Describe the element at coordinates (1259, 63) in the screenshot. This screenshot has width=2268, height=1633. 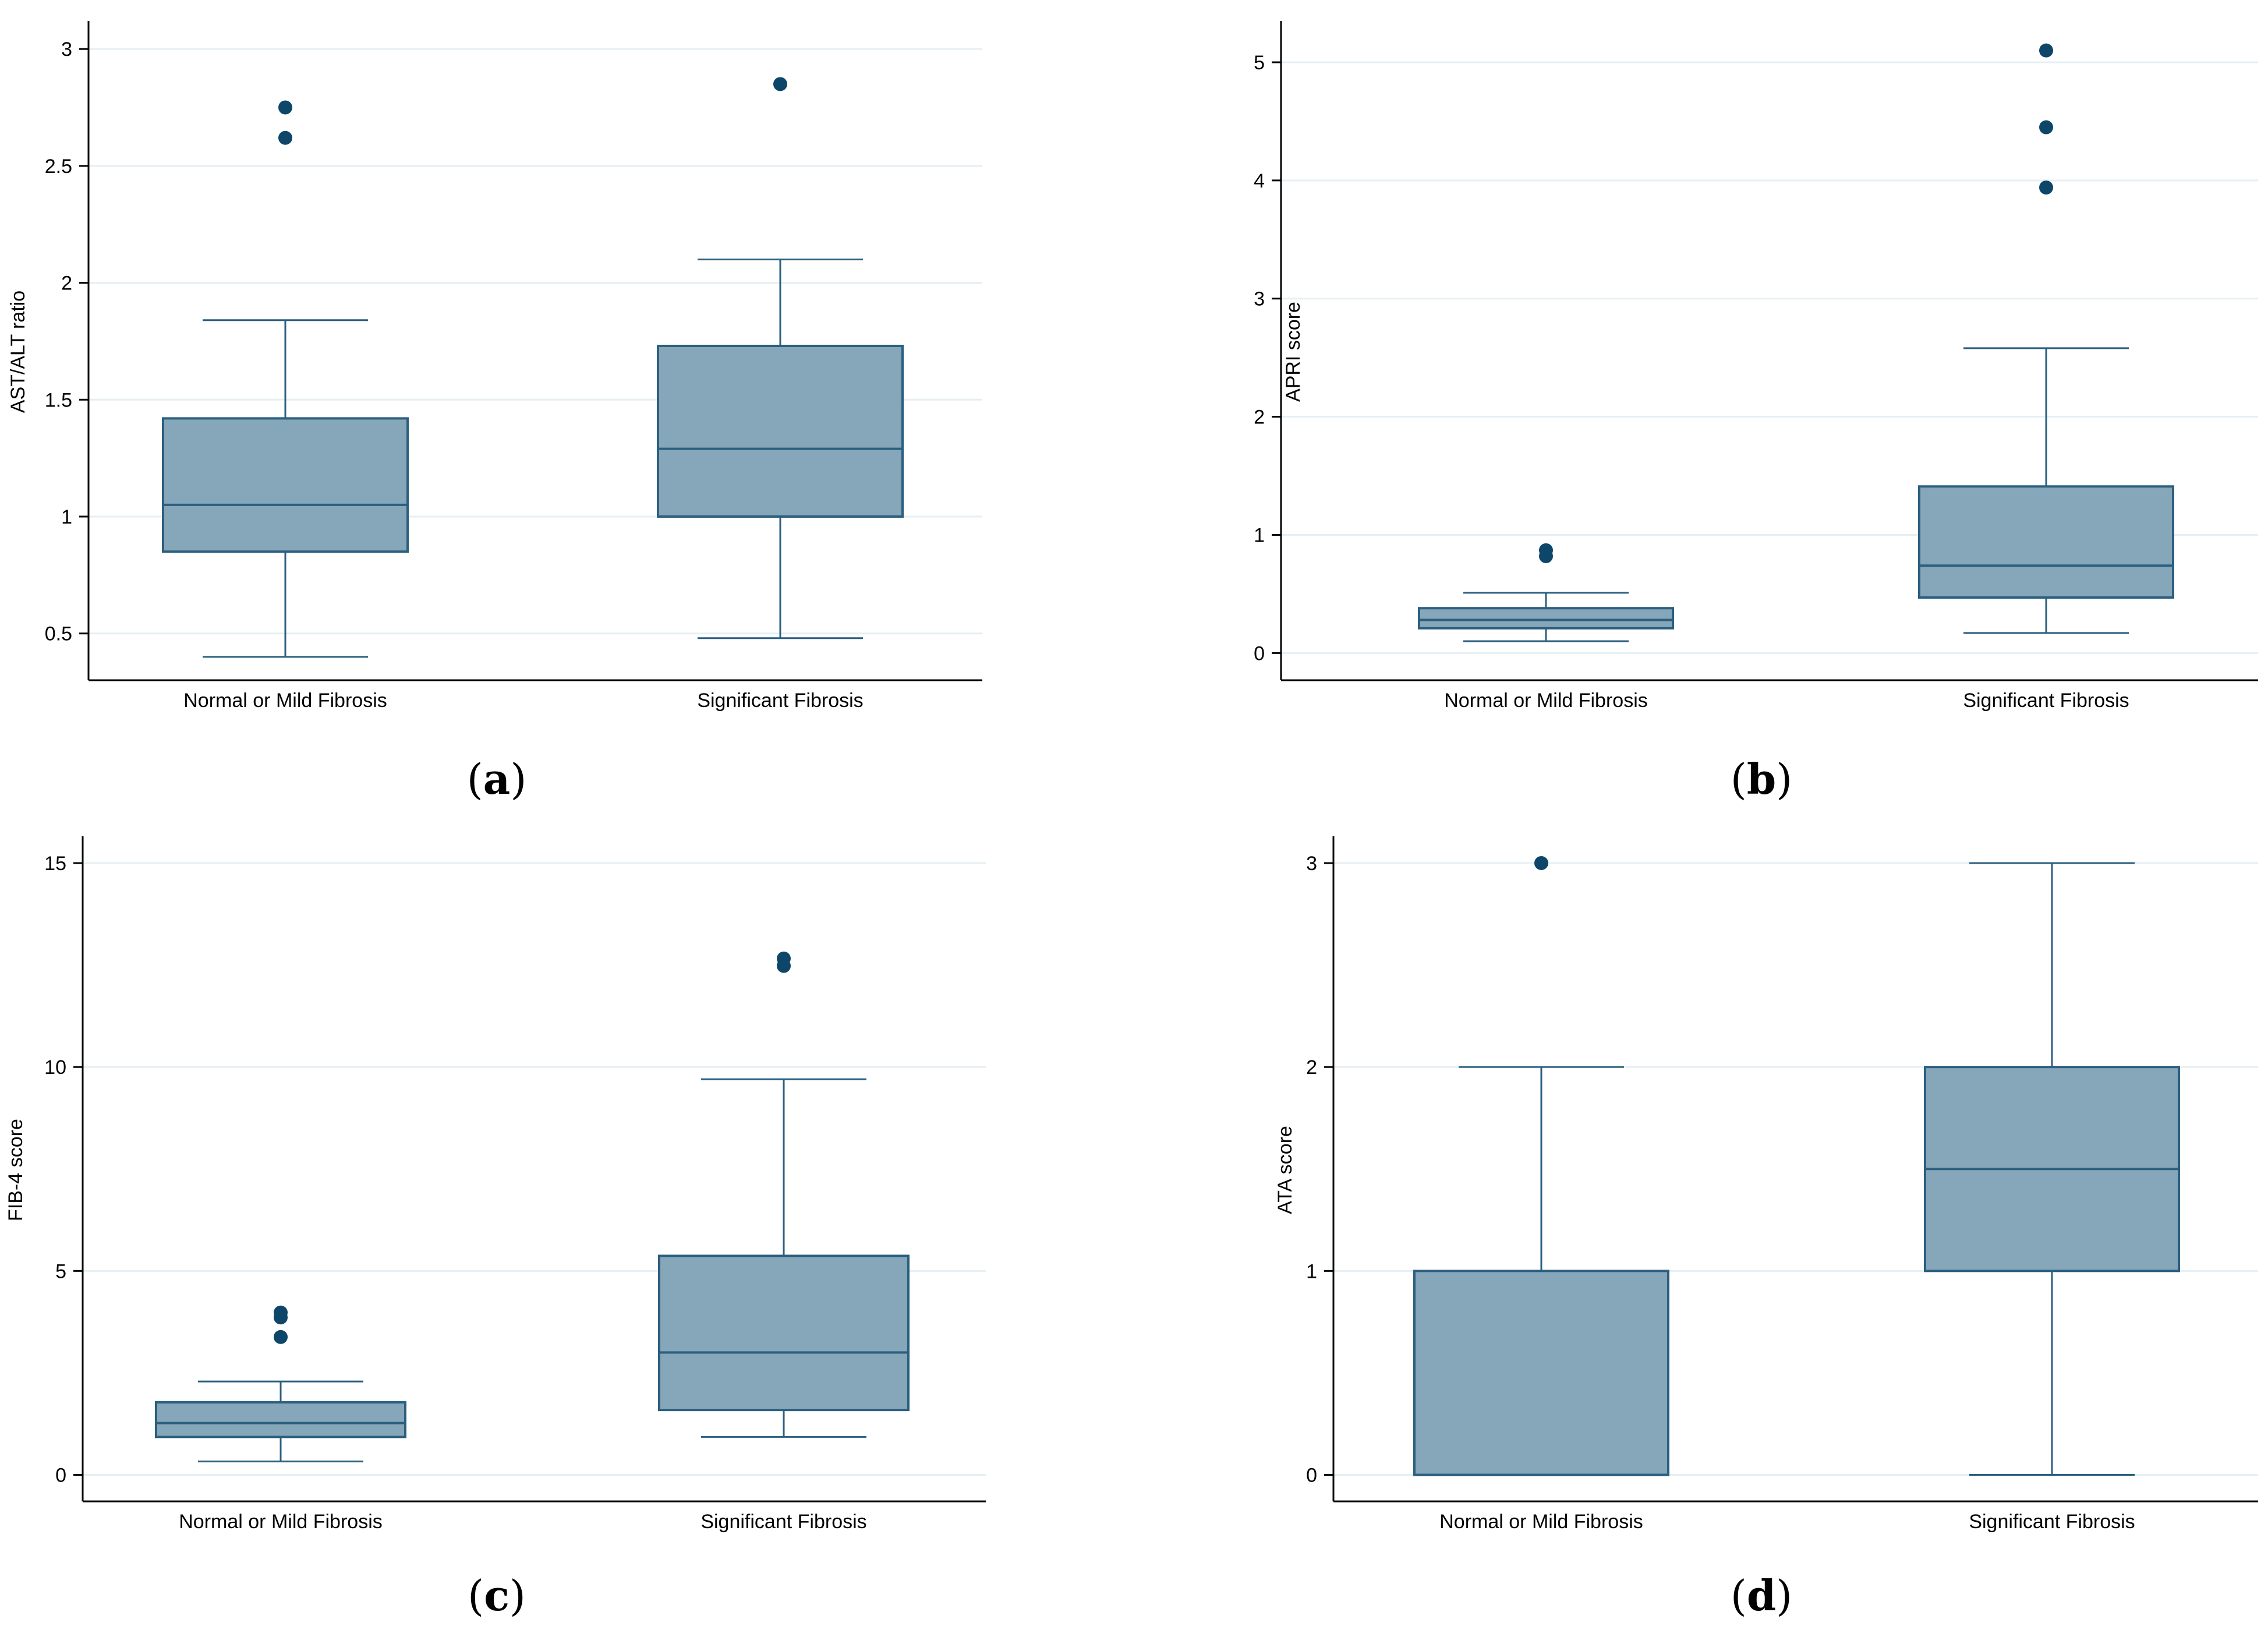
I see `y-tick-label-b-5: 5` at that location.